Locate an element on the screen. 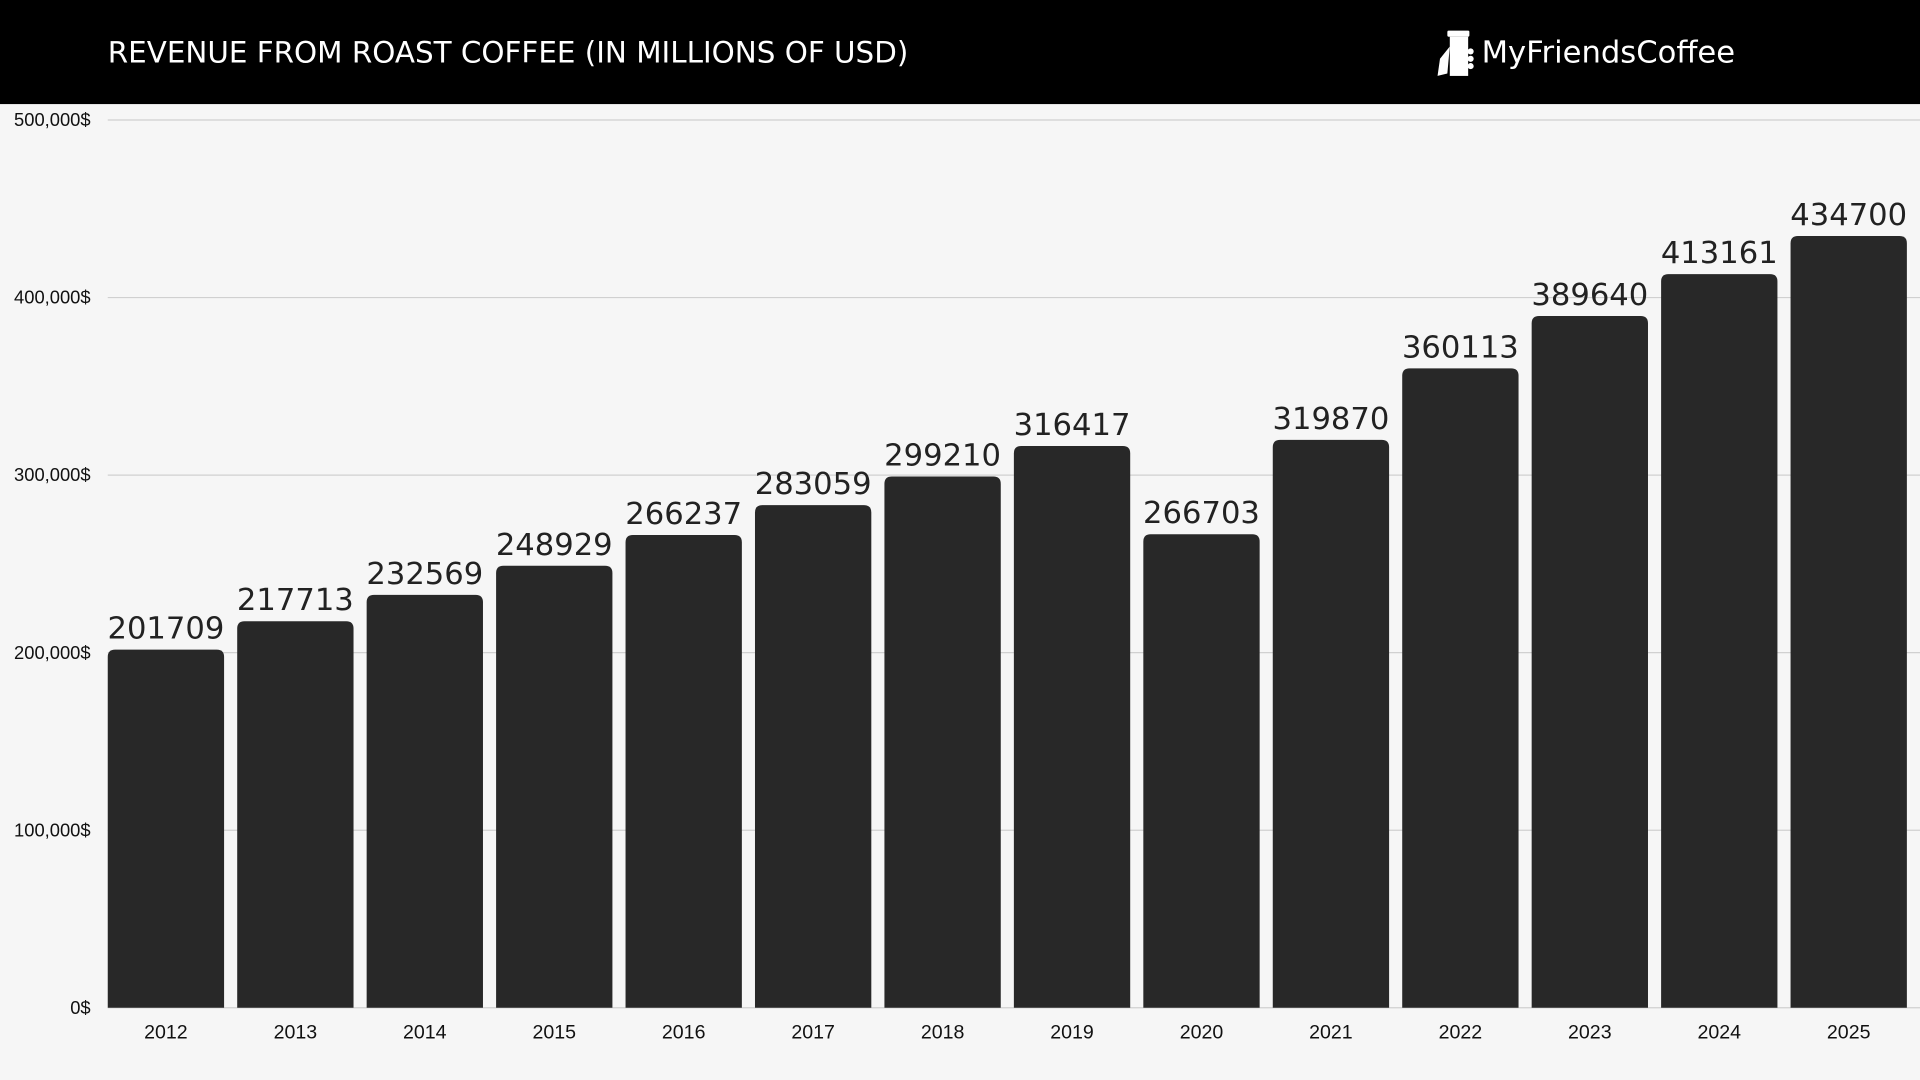  data-label: 360113 is located at coordinates (1460, 347).